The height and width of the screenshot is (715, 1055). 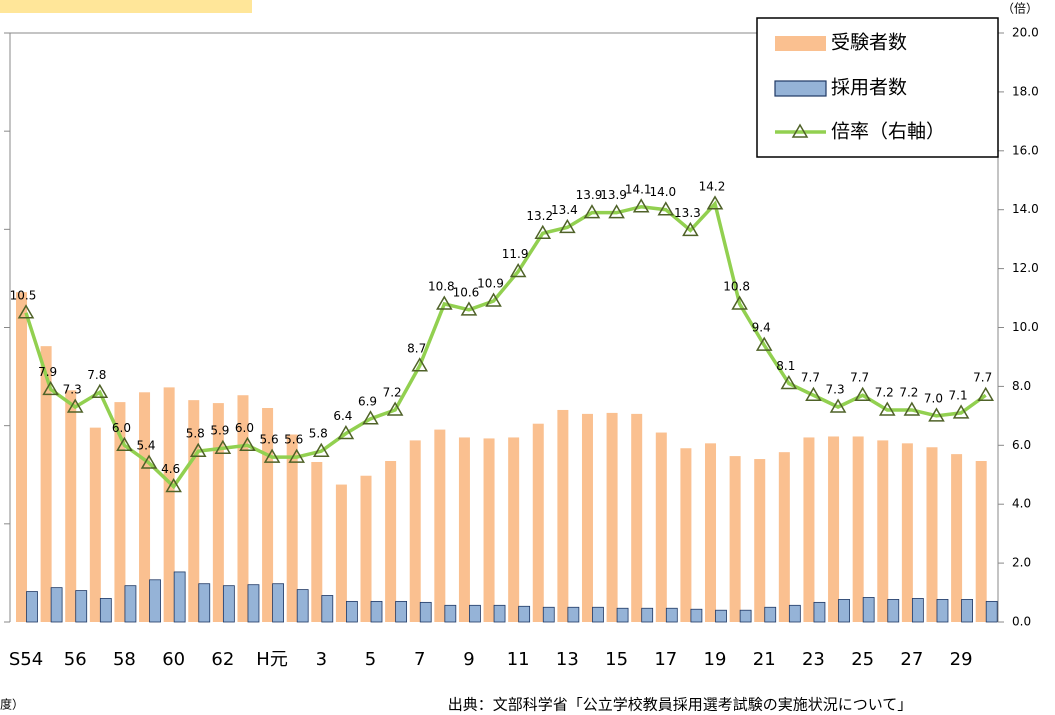 What do you see at coordinates (195, 434) in the screenshot?
I see `data-label: 5.8` at bounding box center [195, 434].